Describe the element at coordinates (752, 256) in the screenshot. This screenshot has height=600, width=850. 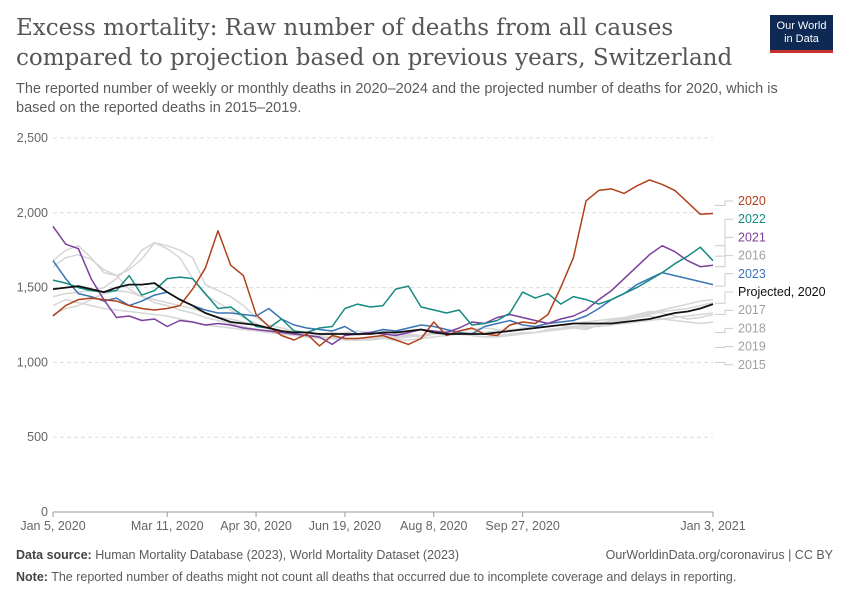
I see `legend-label-2016: 2016` at that location.